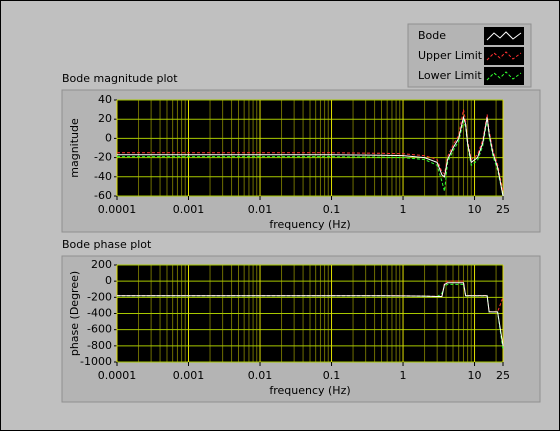  What do you see at coordinates (99, 296) in the screenshot?
I see `y-tick-label: -200` at bounding box center [99, 296].